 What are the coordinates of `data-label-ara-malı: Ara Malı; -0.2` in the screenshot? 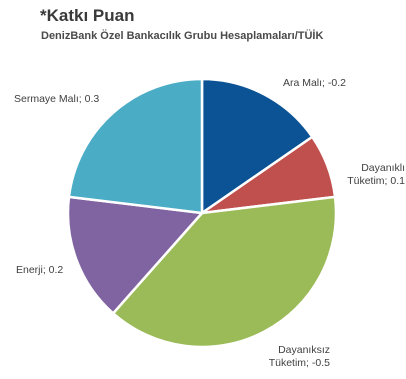 It's located at (314, 83).